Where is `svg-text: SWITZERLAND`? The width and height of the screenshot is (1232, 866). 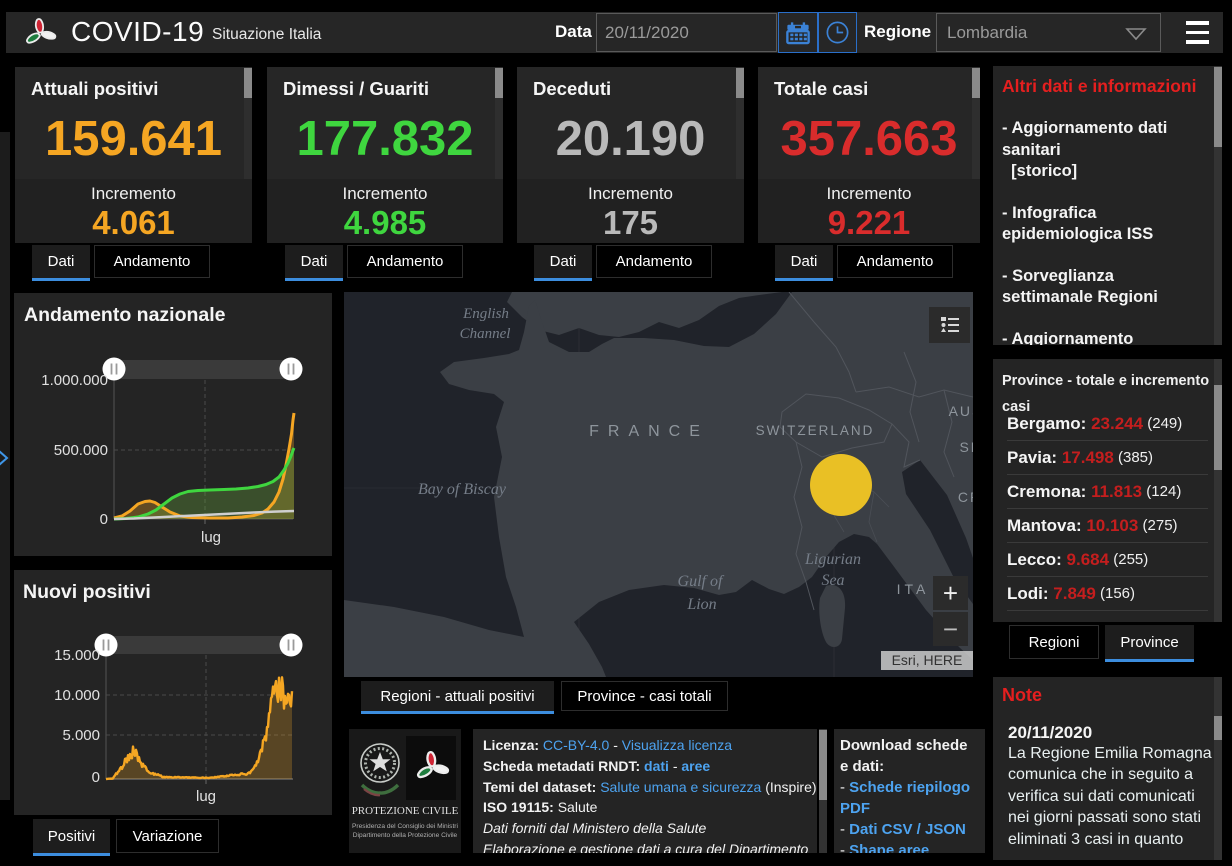 svg-text: SWITZERLAND is located at coordinates (815, 430).